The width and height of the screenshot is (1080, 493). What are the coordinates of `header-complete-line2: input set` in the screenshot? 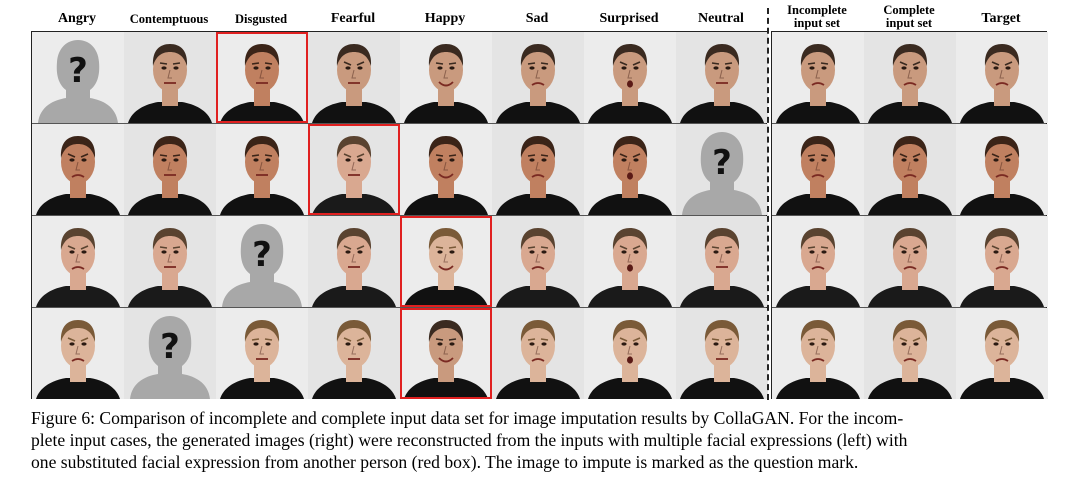 It's located at (909, 23).